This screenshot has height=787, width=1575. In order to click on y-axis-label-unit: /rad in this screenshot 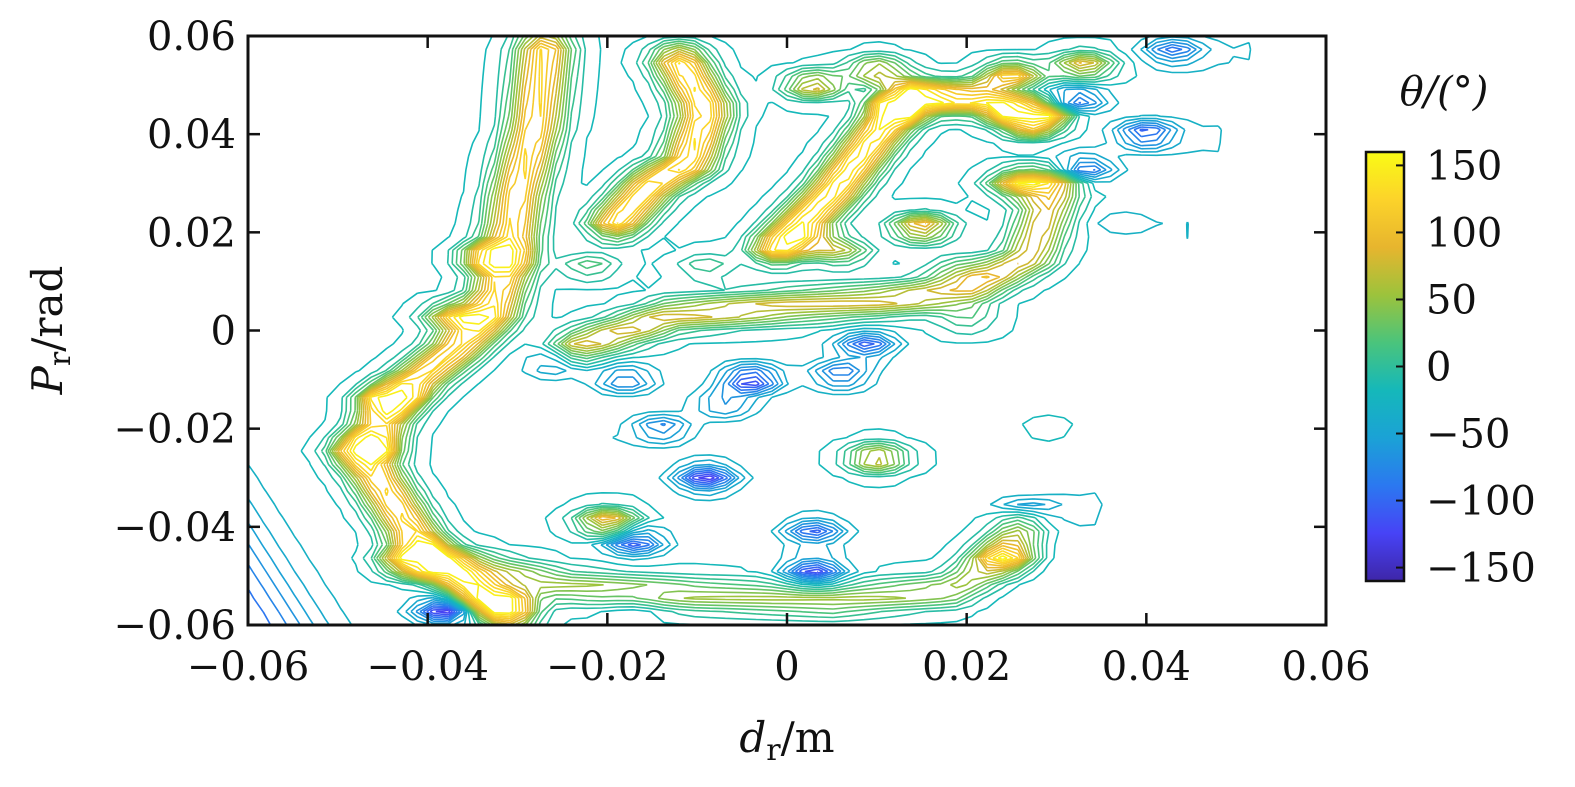, I will do `click(47, 309)`.